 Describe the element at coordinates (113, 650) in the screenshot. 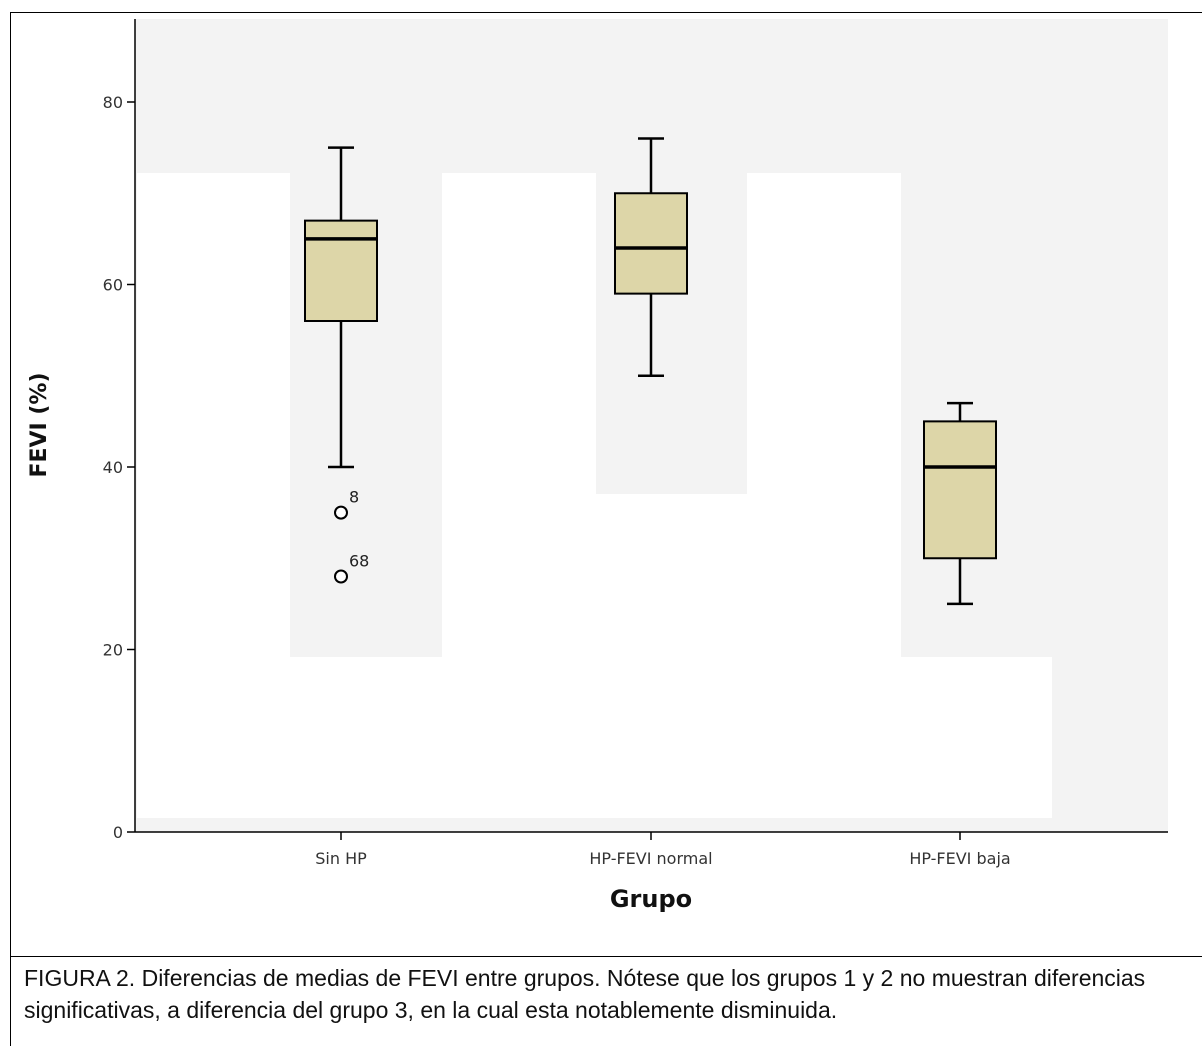

I see `y-tick-label: 20` at that location.